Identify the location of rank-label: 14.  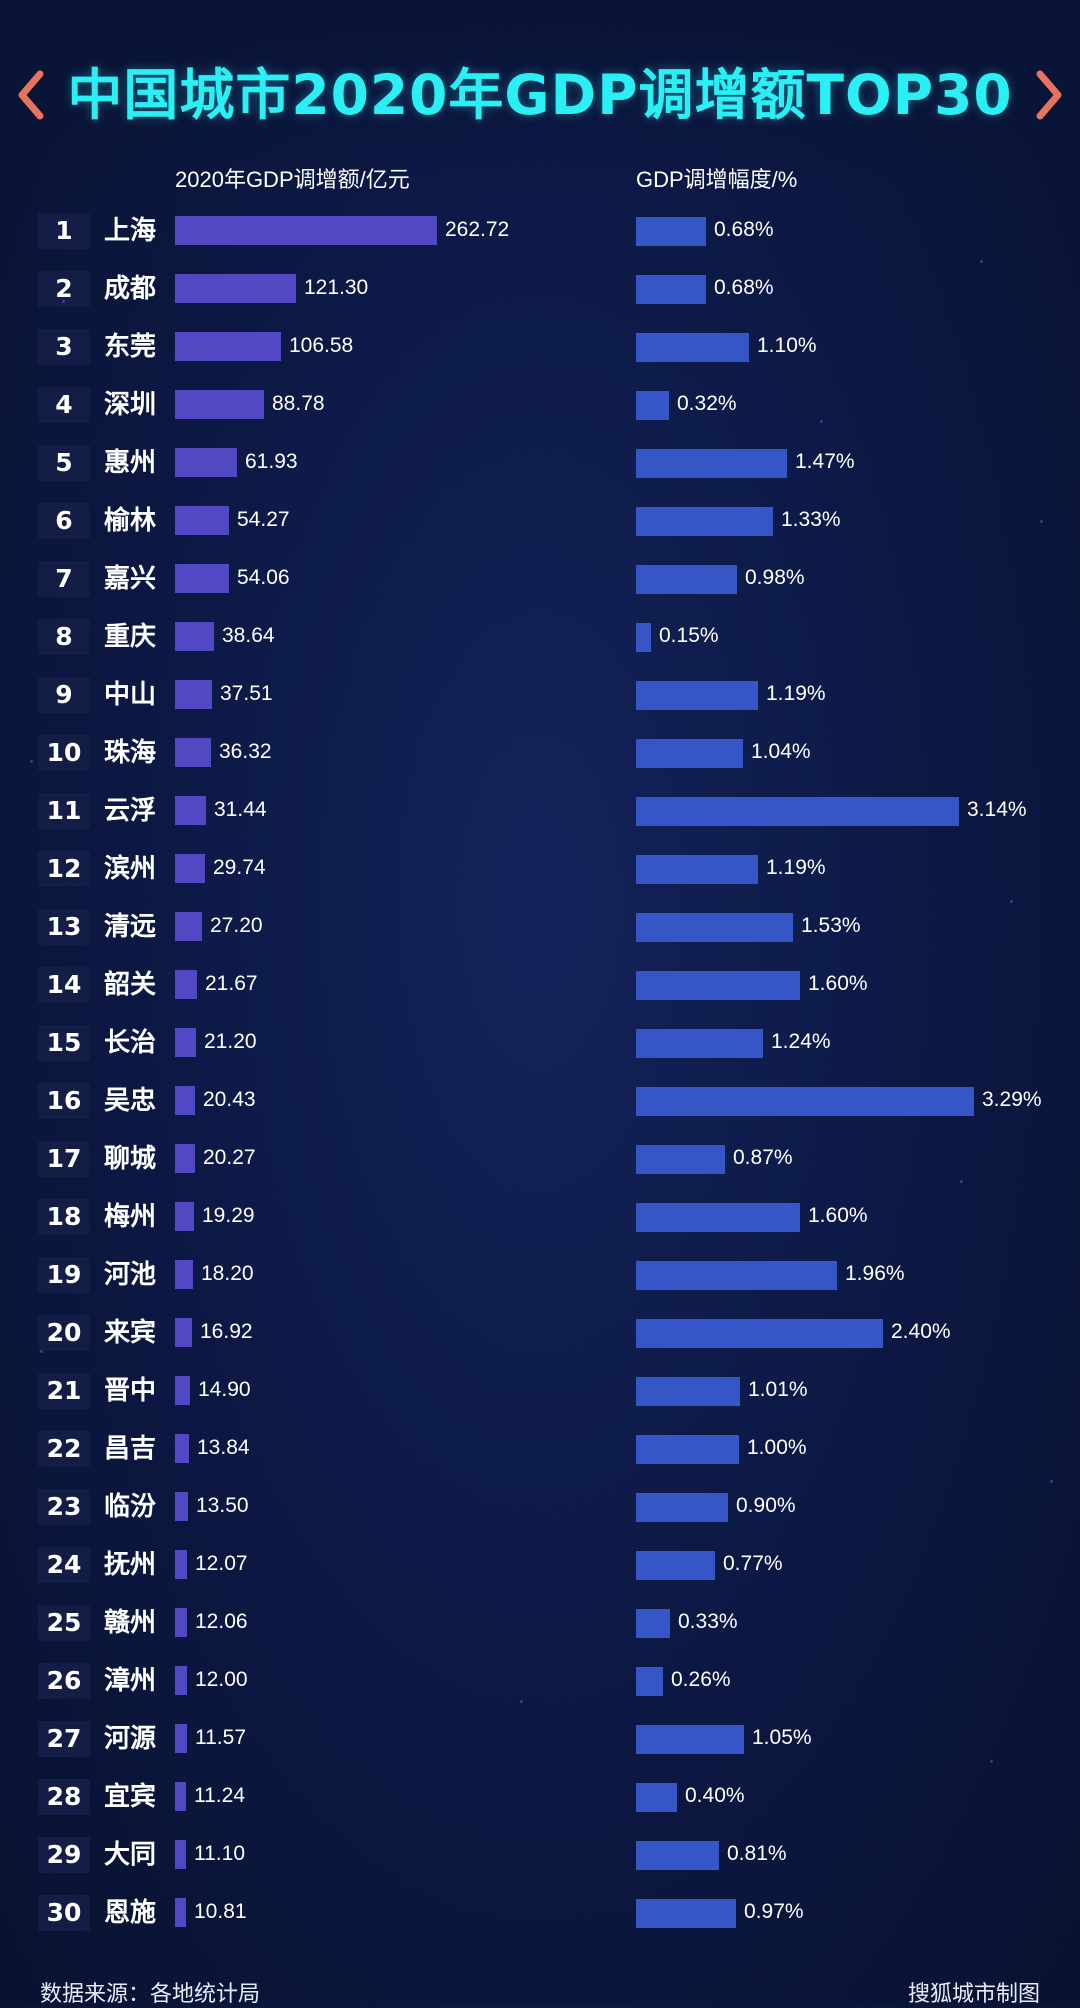
(64, 985).